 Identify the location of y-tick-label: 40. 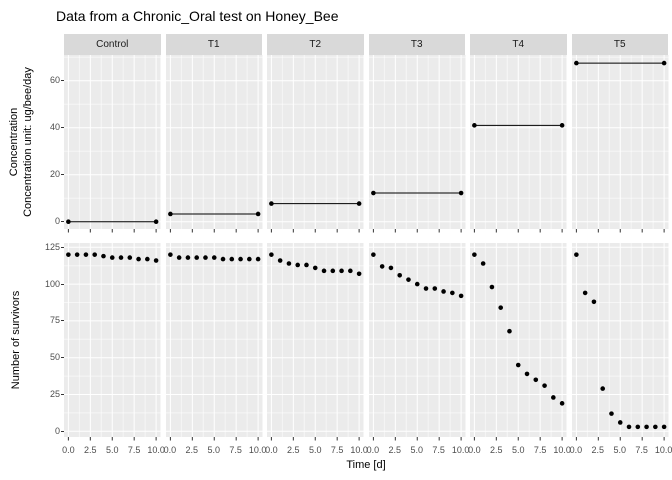
(54, 127).